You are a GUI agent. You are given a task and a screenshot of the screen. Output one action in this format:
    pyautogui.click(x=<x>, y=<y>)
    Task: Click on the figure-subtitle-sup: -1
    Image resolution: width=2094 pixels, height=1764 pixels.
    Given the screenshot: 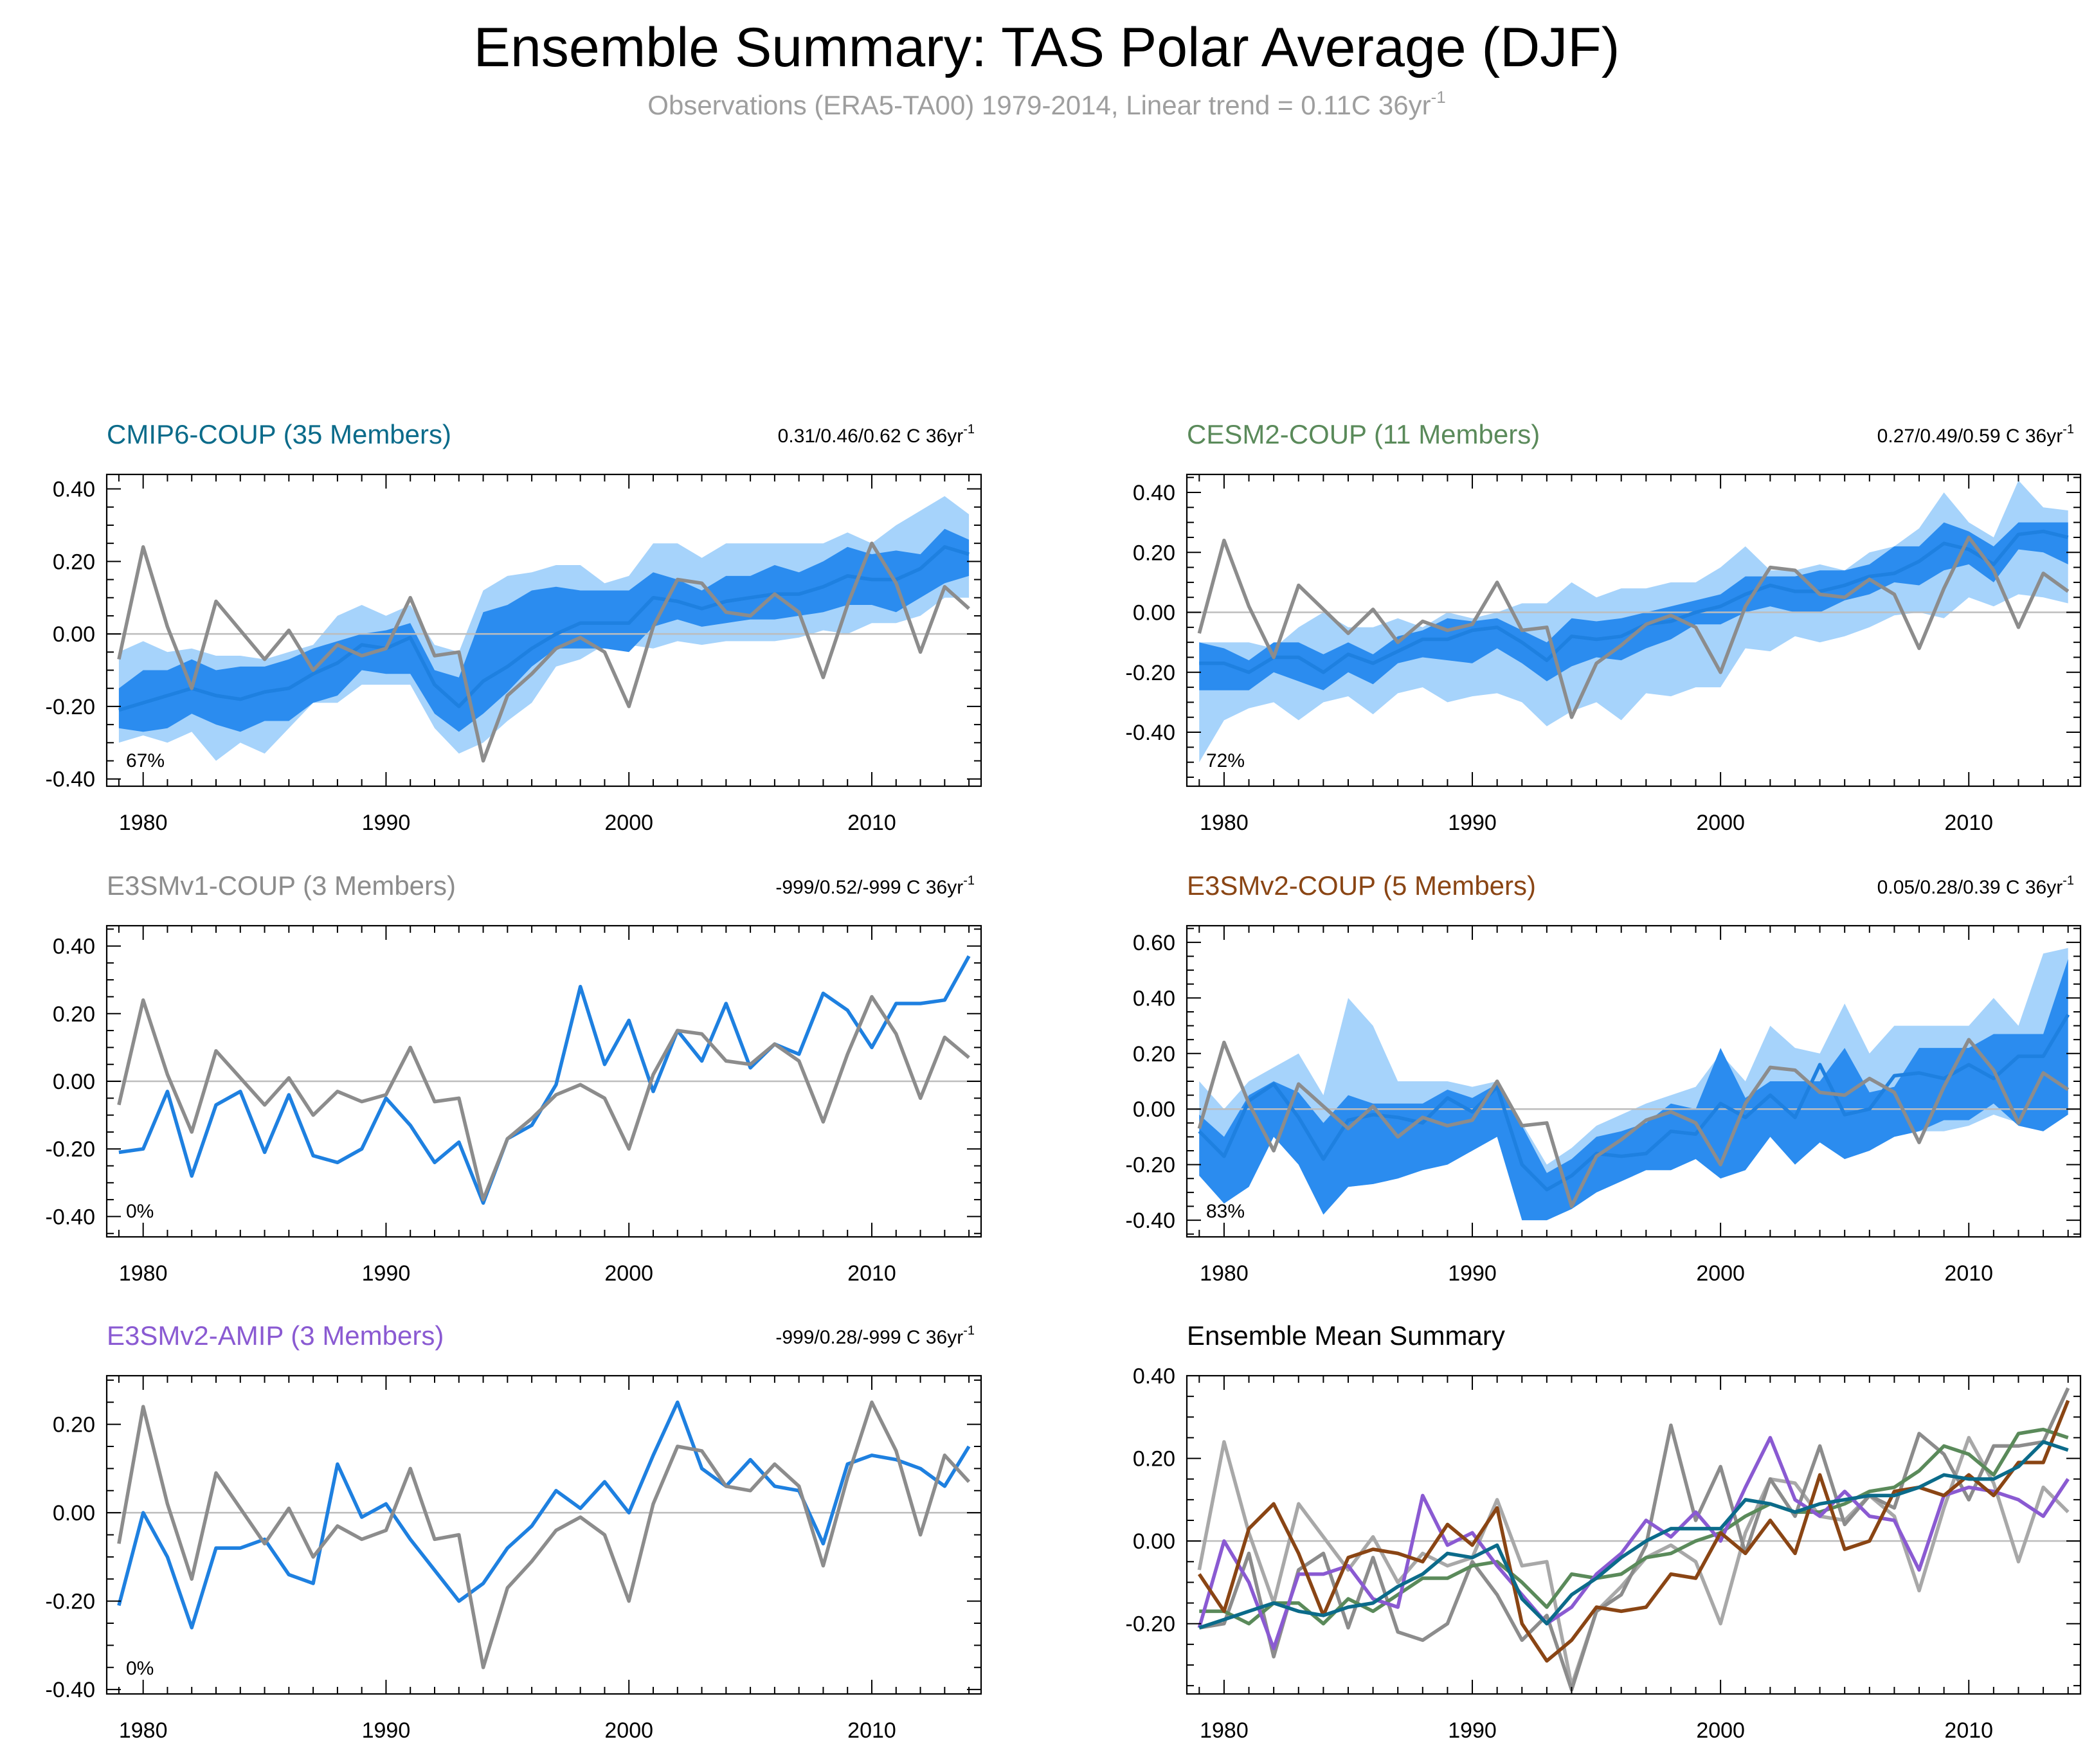 What is the action you would take?
    pyautogui.click(x=1438, y=97)
    